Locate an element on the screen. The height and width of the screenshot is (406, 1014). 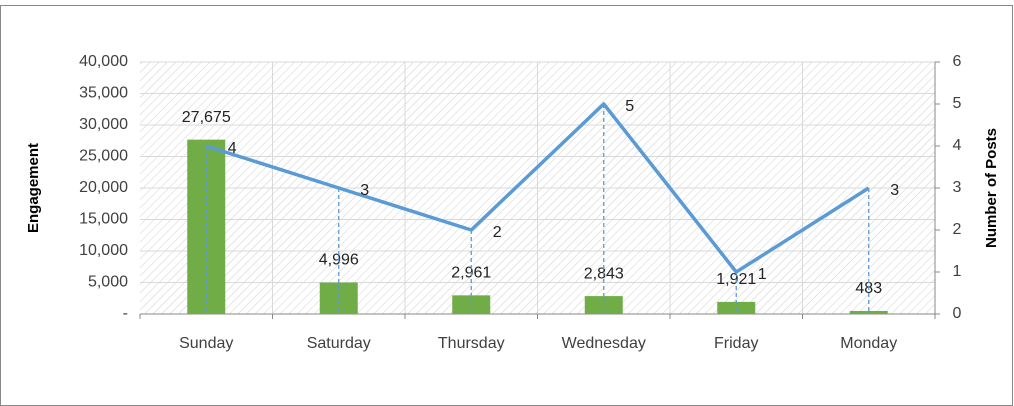
y-tick-label: 30,000 is located at coordinates (103, 124).